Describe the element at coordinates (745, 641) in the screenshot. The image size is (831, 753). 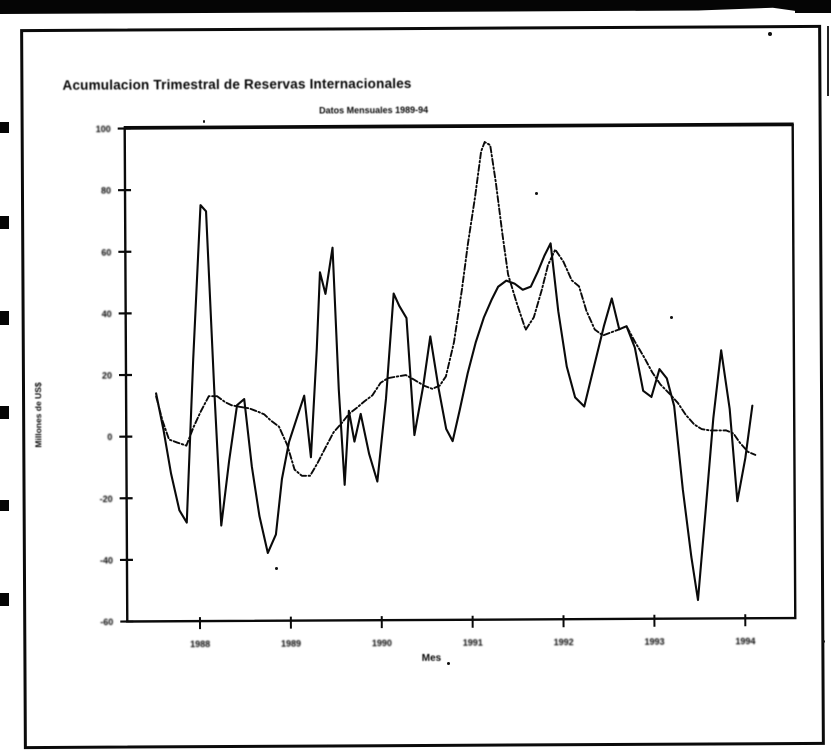
I see `x-tick-label: 1994` at that location.